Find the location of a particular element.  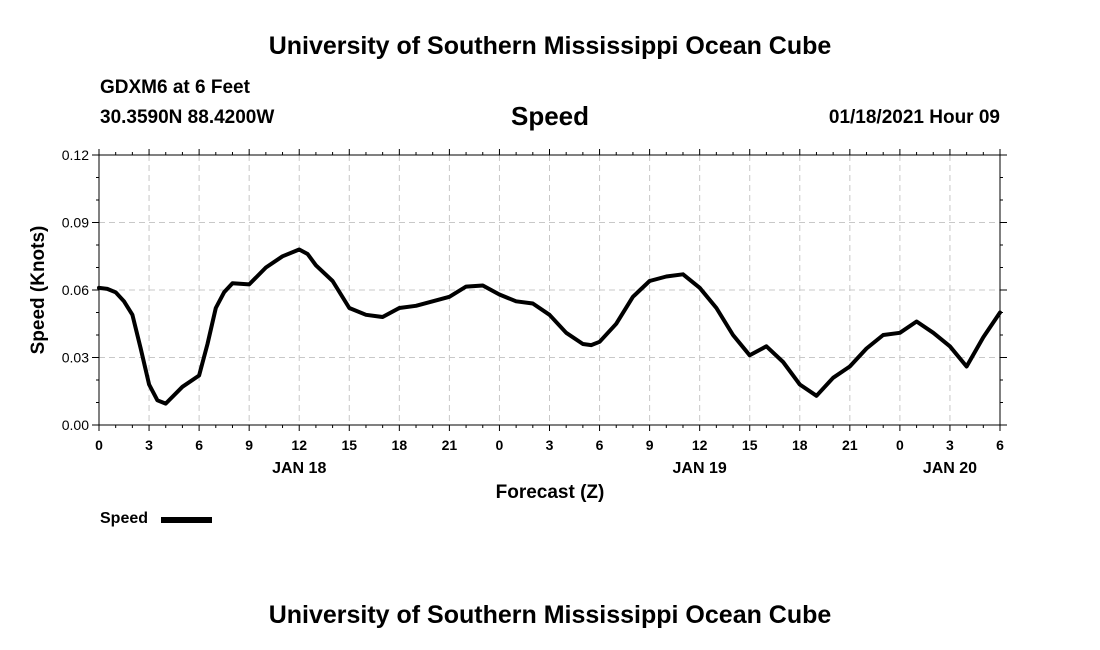

x-axis-label: Forecast (Z) is located at coordinates (550, 492).